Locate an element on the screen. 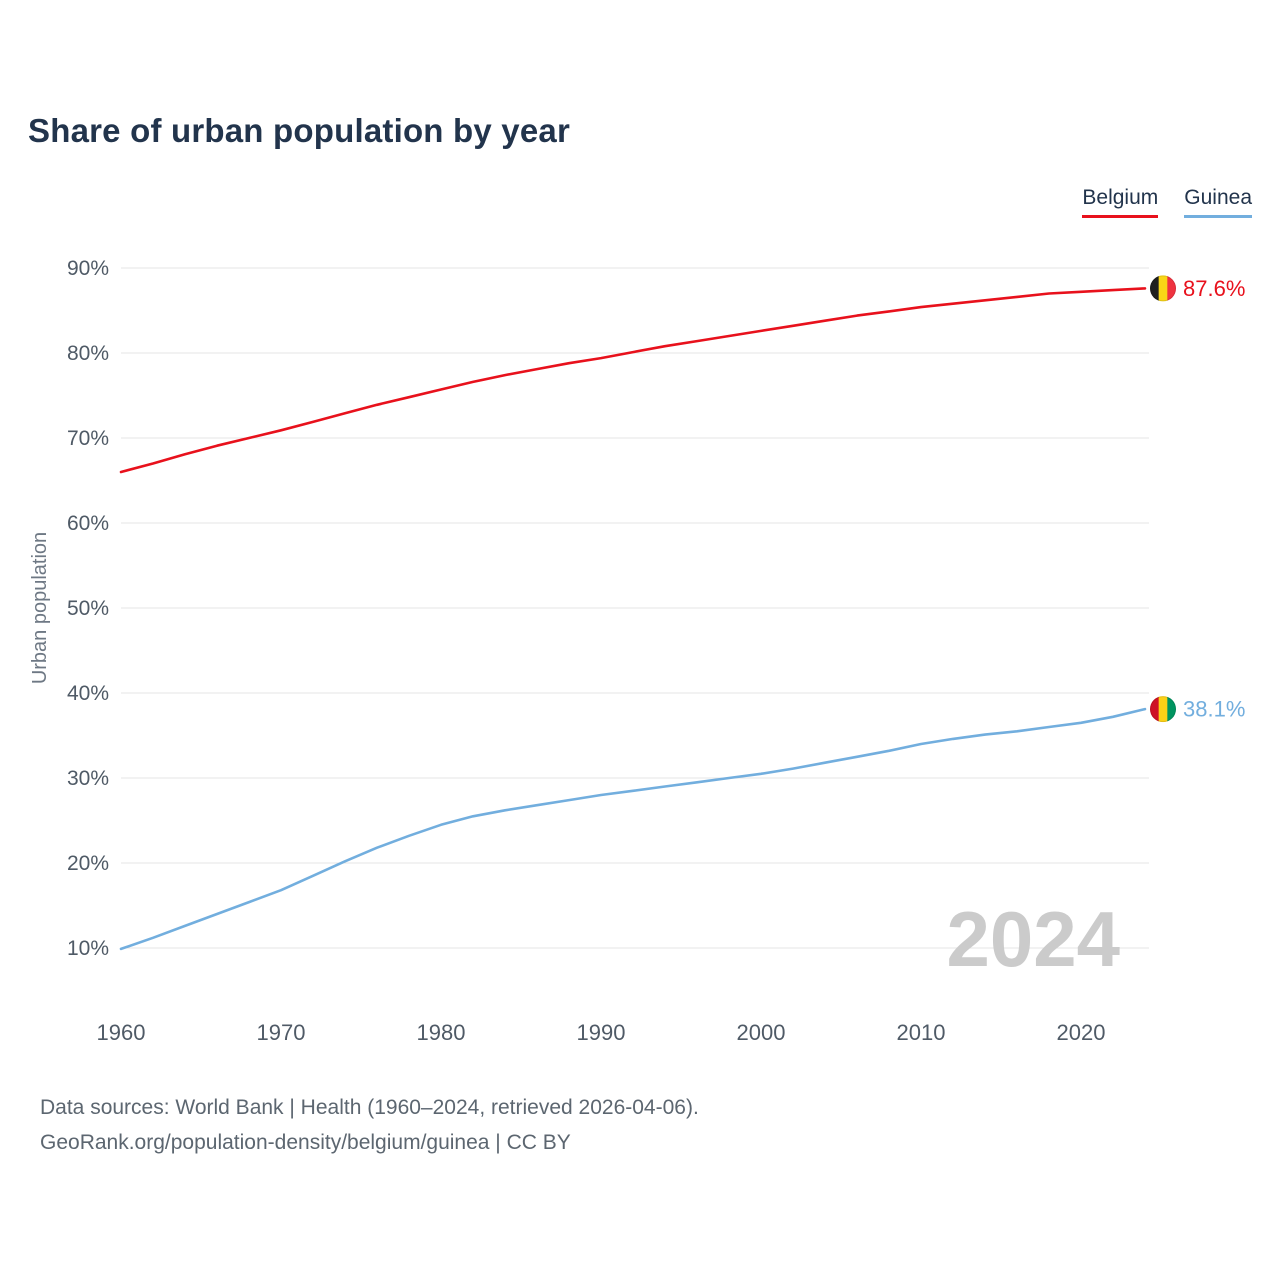 The width and height of the screenshot is (1280, 1280). x-tick-label: 2000 is located at coordinates (761, 1032).